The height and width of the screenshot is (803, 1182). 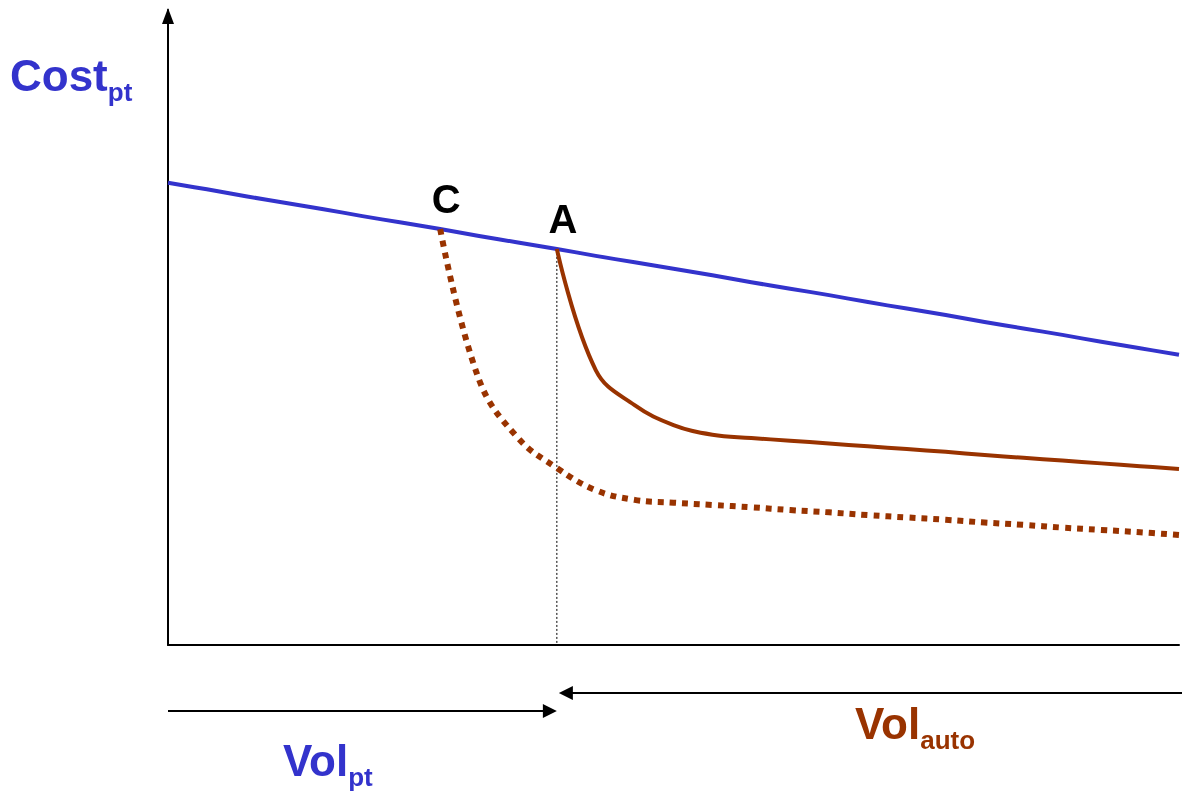 I want to click on annotation: C, so click(x=446, y=199).